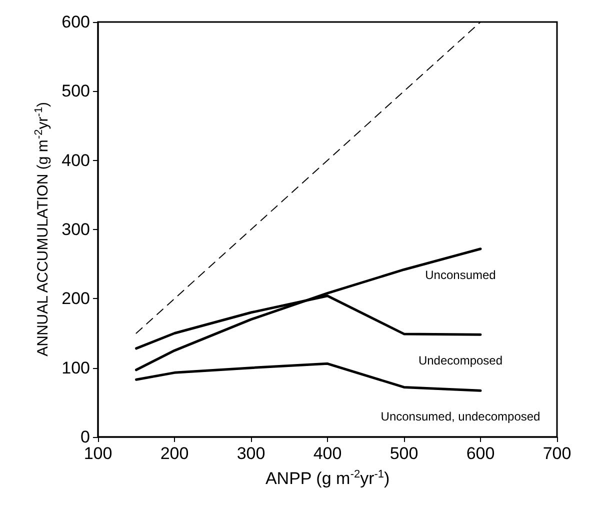  I want to click on y-tick-label: 0, so click(85, 437).